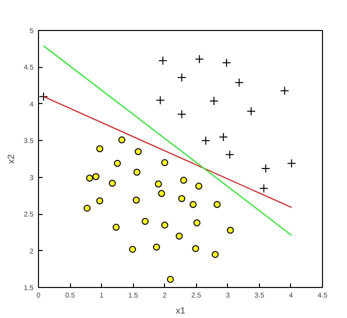  What do you see at coordinates (11, 159) in the screenshot?
I see `y-axis-title: x2` at bounding box center [11, 159].